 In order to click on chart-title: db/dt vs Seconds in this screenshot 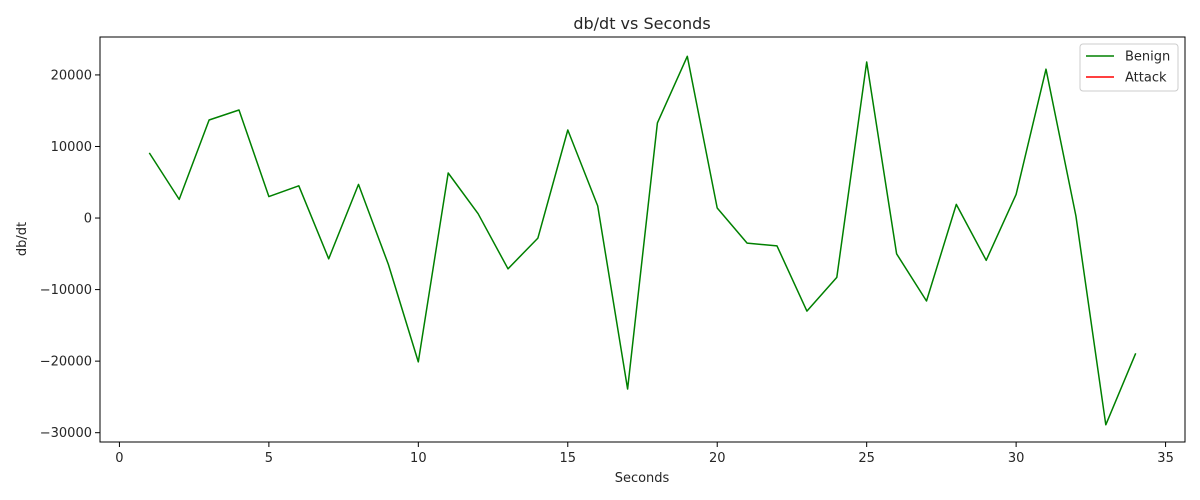, I will do `click(641, 23)`.